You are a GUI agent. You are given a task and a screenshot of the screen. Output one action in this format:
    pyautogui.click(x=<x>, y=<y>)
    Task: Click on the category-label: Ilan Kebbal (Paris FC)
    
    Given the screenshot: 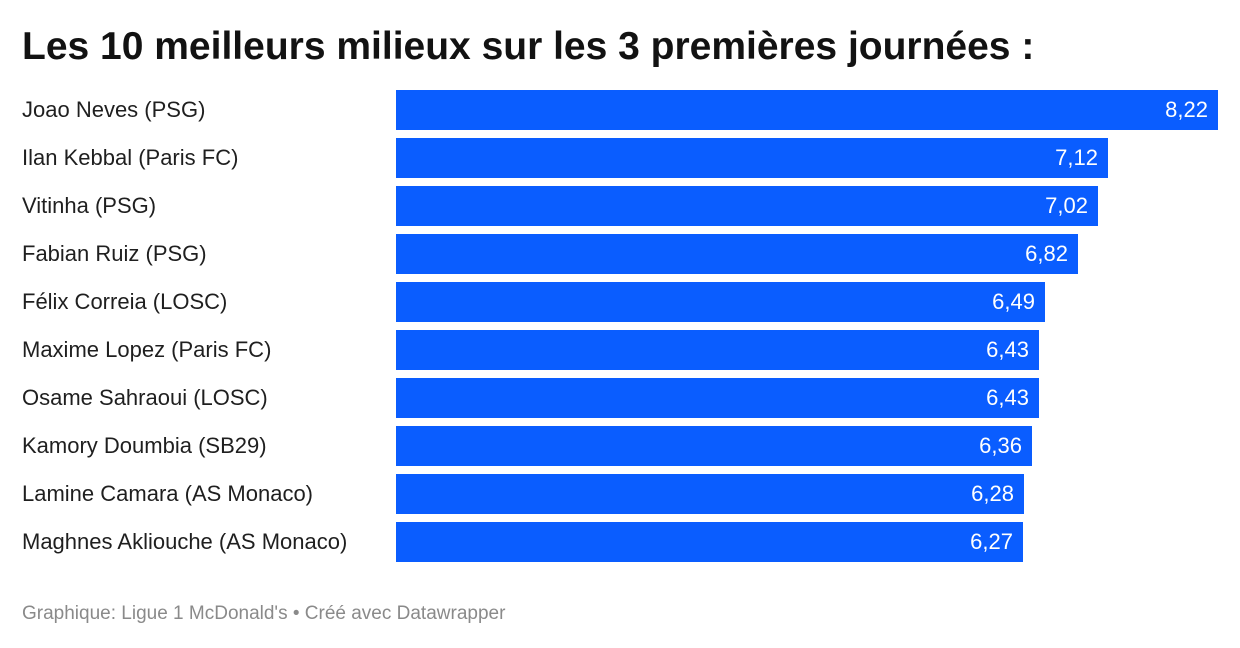 What is the action you would take?
    pyautogui.click(x=130, y=157)
    